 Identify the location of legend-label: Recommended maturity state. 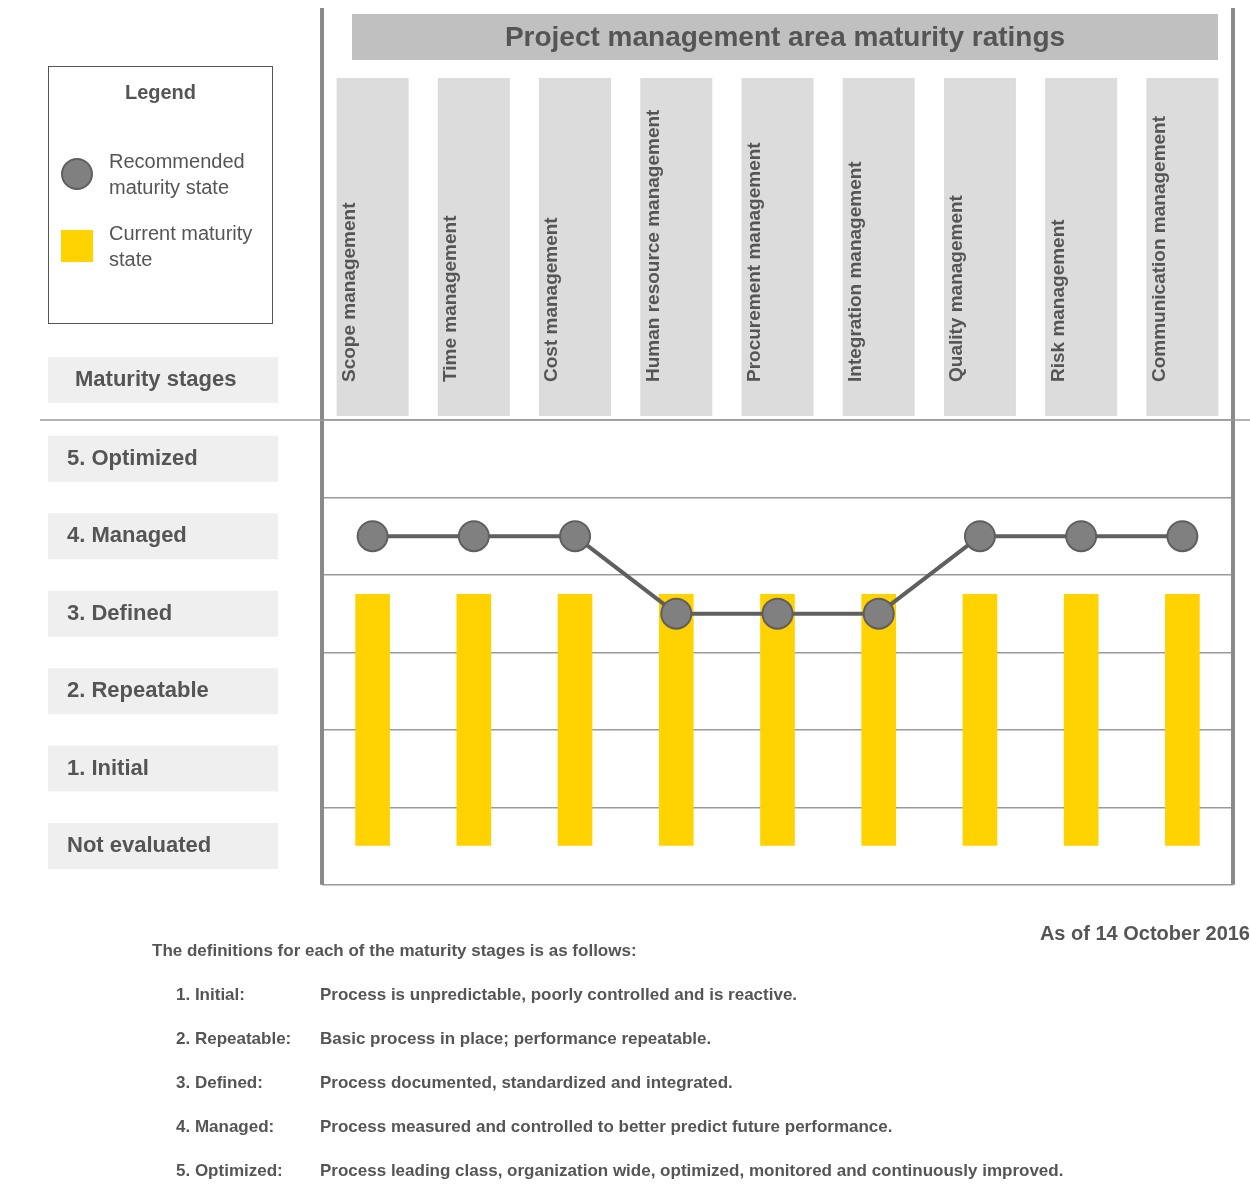
(177, 174).